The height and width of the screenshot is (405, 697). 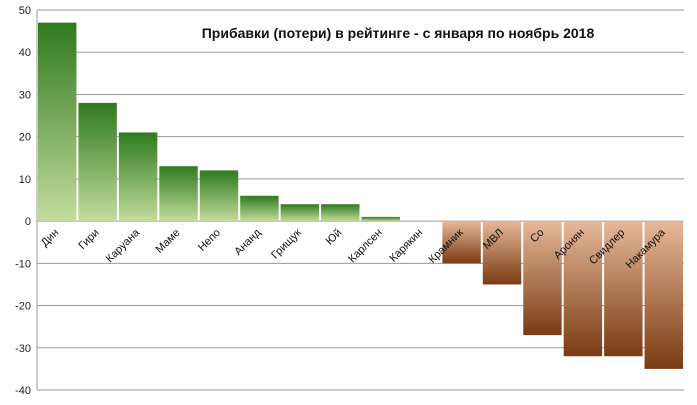 What do you see at coordinates (365, 246) in the screenshot?
I see `category-label: Карлсен` at bounding box center [365, 246].